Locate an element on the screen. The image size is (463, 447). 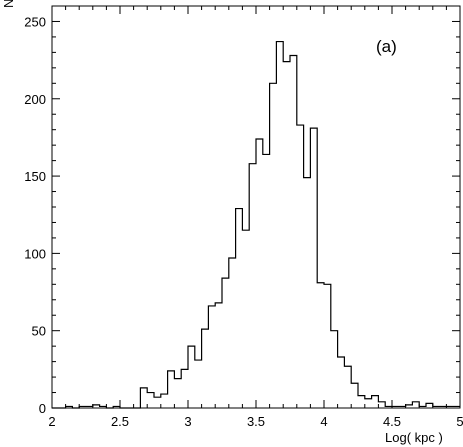
x-tick-label: 5 is located at coordinates (459, 421).